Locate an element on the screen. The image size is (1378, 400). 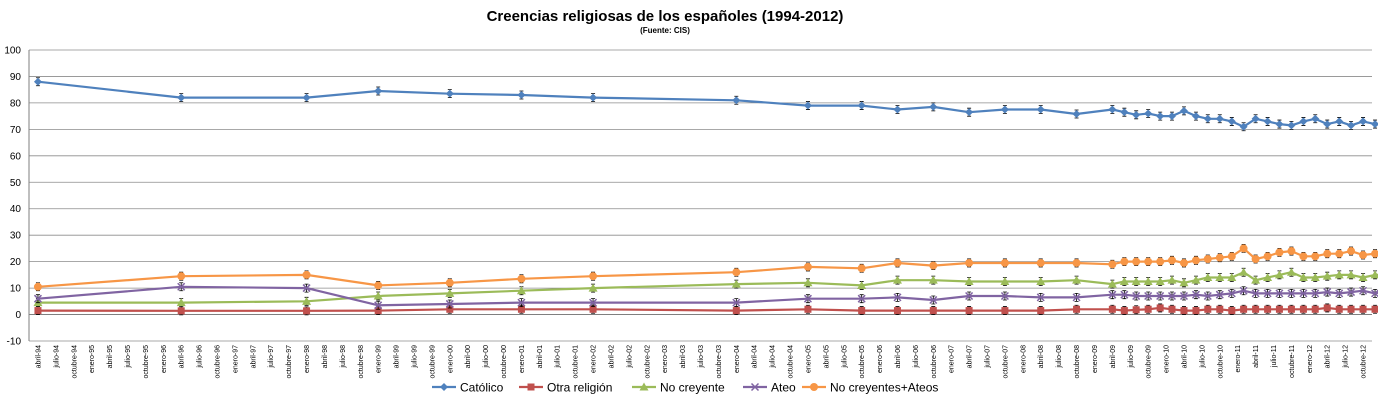
x-tick-label: abril-02 is located at coordinates (611, 356).